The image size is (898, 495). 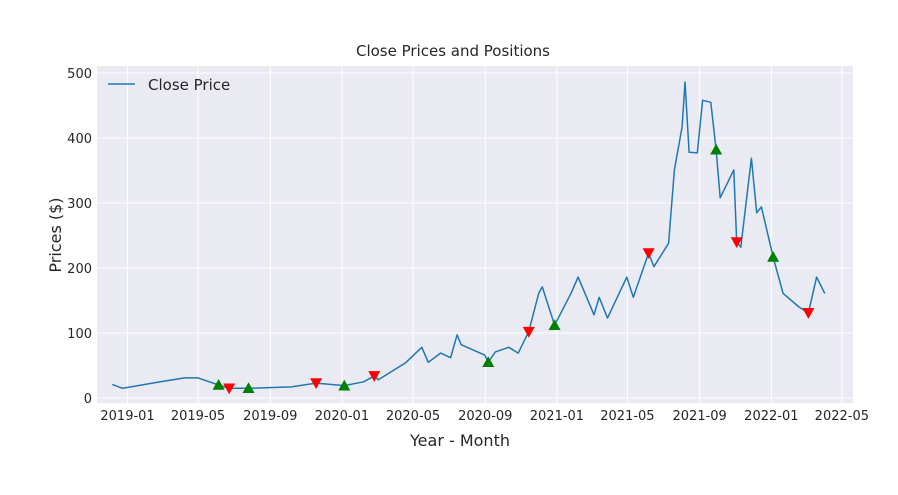 What do you see at coordinates (127, 416) in the screenshot?
I see `x-tick-label: 2019-01` at bounding box center [127, 416].